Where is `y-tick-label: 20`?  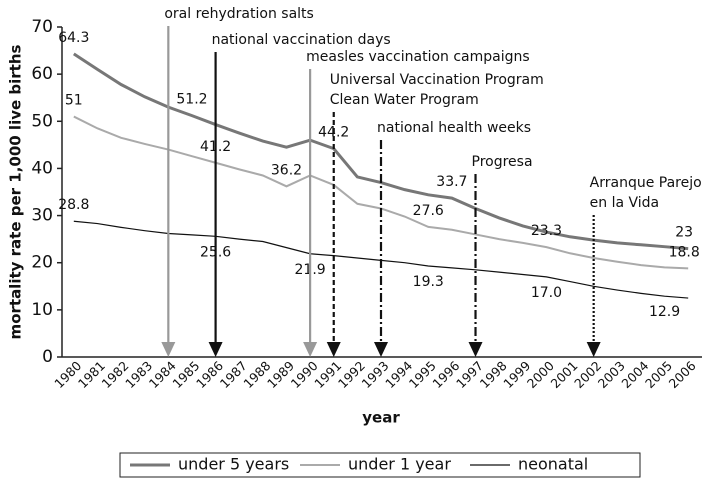
y-tick-label: 20 is located at coordinates (42, 263).